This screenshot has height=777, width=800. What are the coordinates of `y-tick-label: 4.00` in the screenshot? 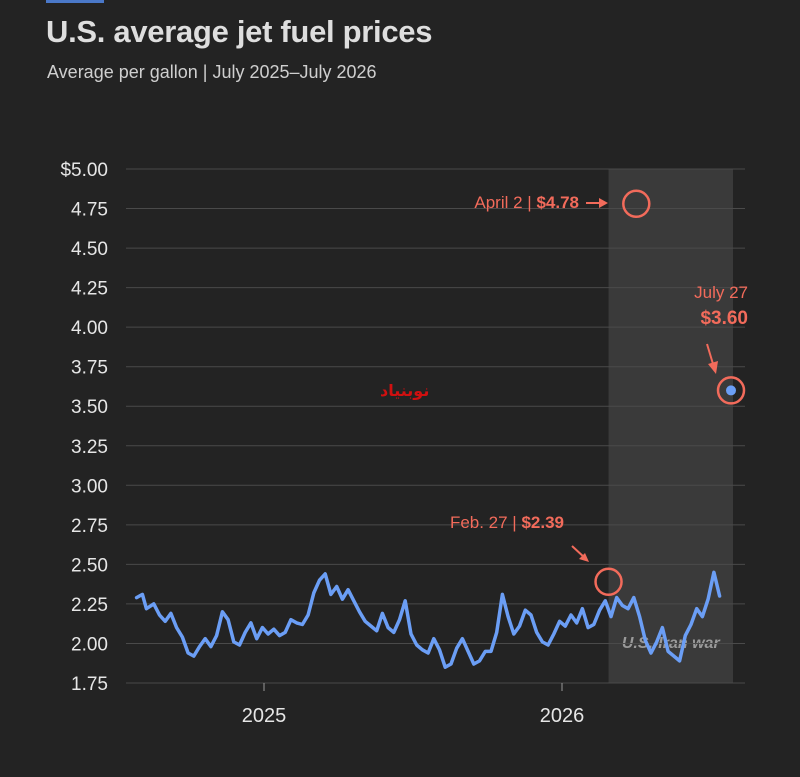 It's located at (89, 328).